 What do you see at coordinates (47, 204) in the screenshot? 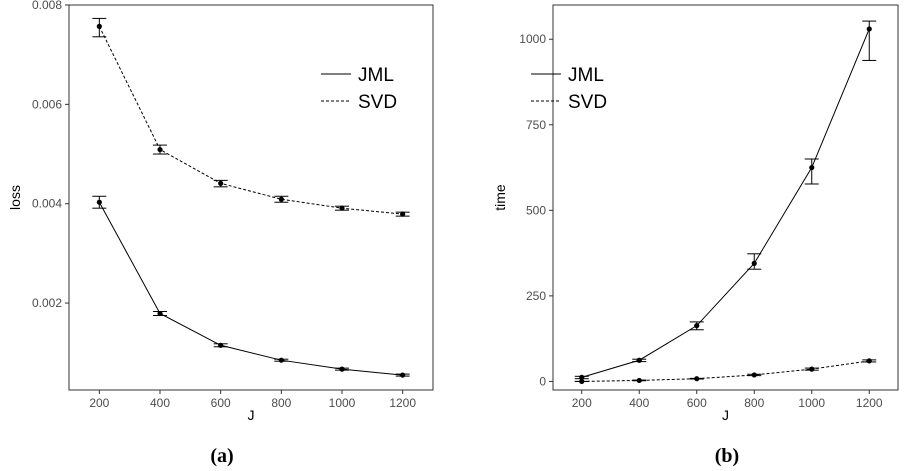
I see `y-tick-label: 0.004` at bounding box center [47, 204].